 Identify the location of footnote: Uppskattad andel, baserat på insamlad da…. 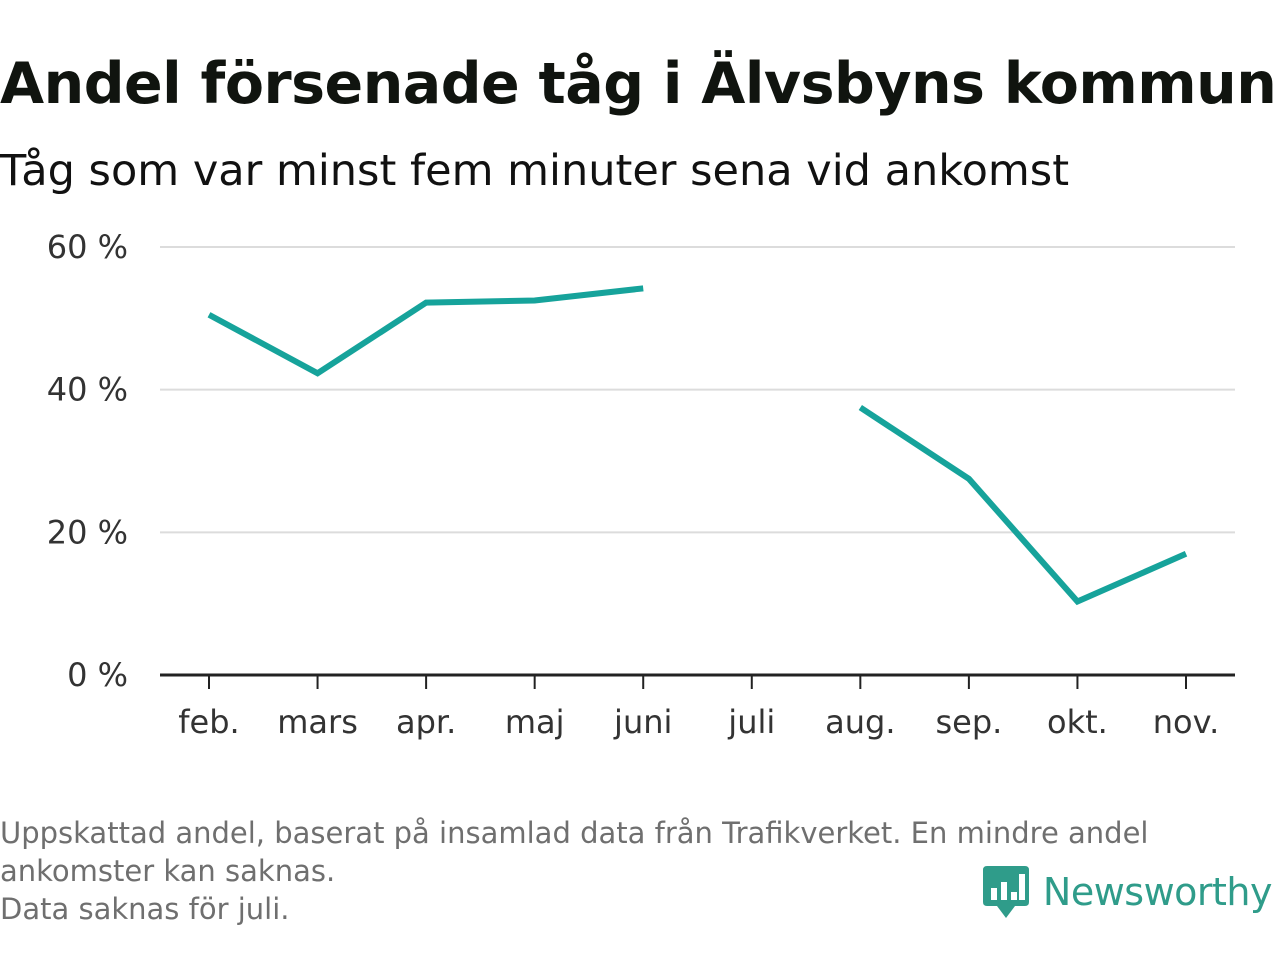
(635, 871).